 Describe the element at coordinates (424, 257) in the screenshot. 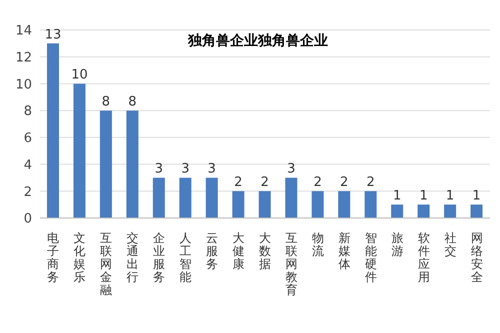

I see `x-tick-label: 软件应用` at that location.